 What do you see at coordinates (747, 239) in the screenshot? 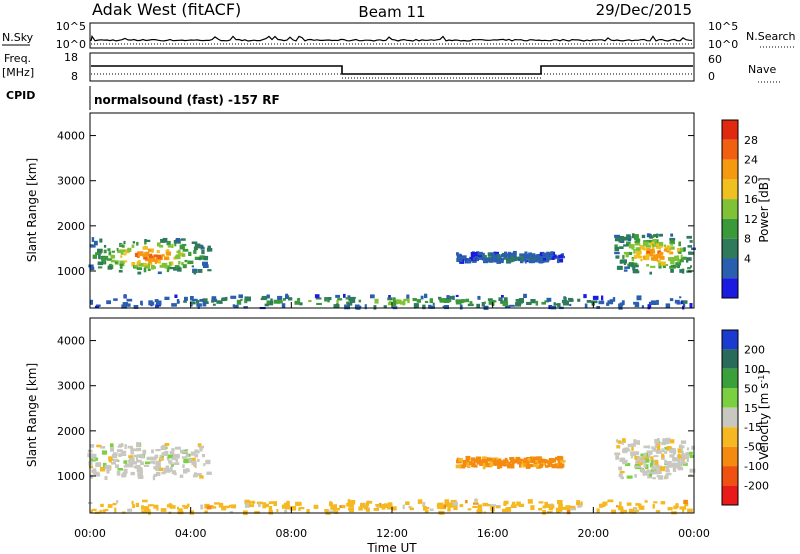
I see `colorbar-tick-label: 8` at bounding box center [747, 239].